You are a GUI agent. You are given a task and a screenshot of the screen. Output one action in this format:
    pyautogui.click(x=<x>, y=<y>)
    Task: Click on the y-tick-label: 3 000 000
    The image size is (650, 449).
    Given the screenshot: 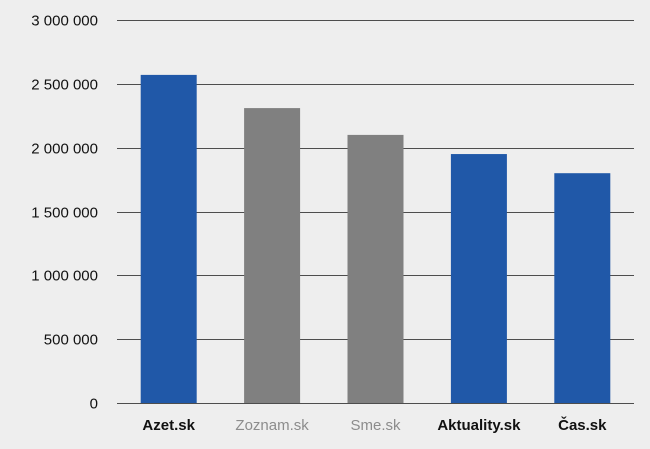 What is the action you would take?
    pyautogui.click(x=64, y=21)
    